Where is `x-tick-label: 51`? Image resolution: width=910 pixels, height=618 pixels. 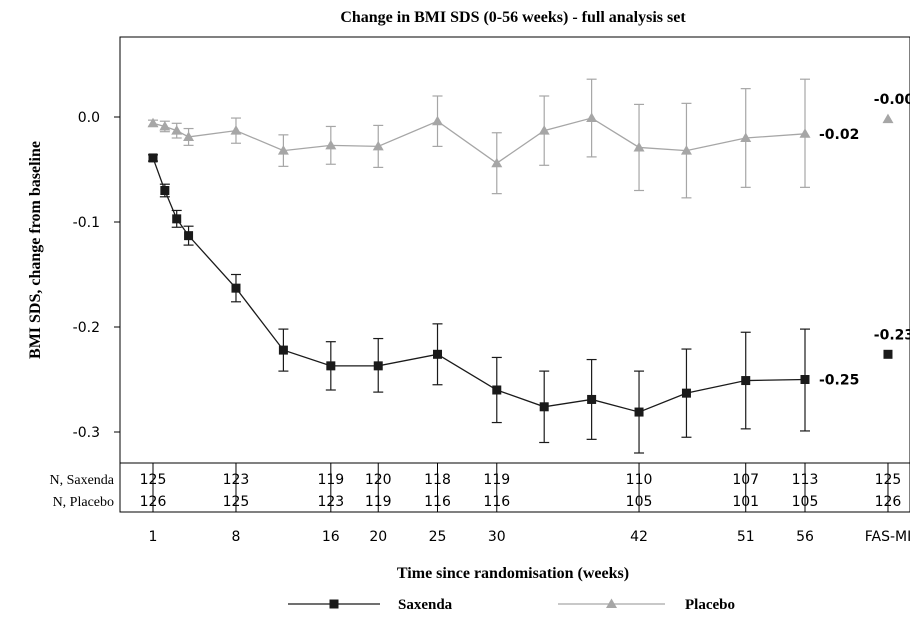
x-tick-label: 51 is located at coordinates (746, 537).